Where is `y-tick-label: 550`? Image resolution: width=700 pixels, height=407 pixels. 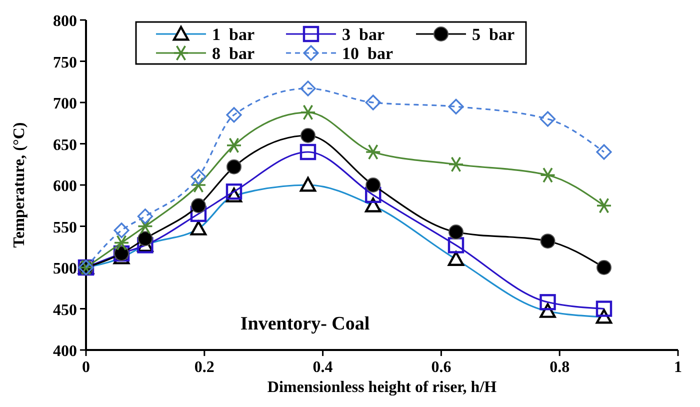
y-tick-label: 550 is located at coordinates (65, 227).